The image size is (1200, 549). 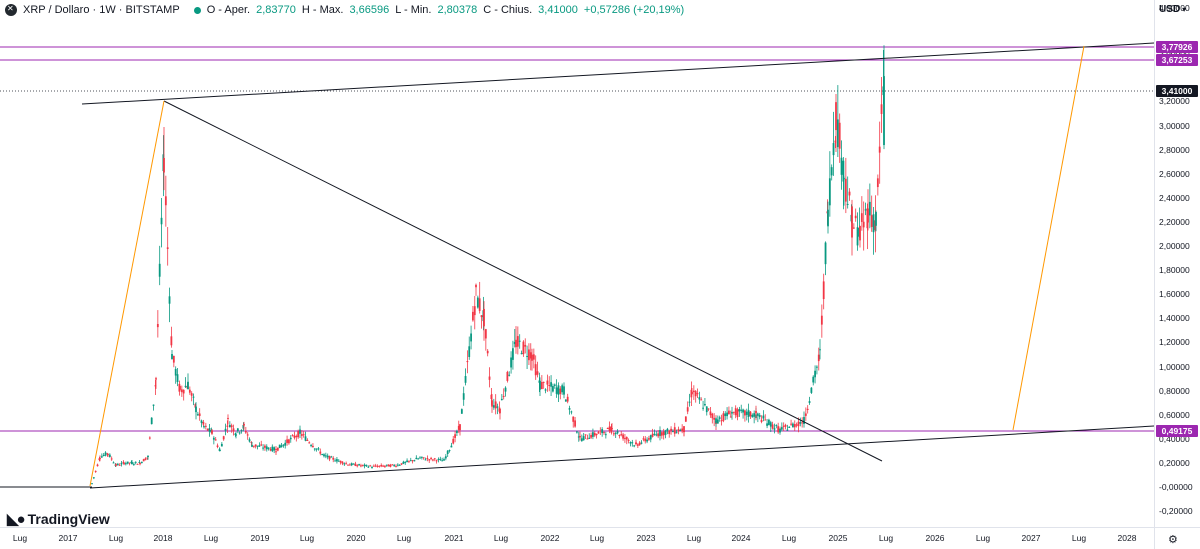 What do you see at coordinates (1177, 431) in the screenshot?
I see `price-level-tag: 0,49175` at bounding box center [1177, 431].